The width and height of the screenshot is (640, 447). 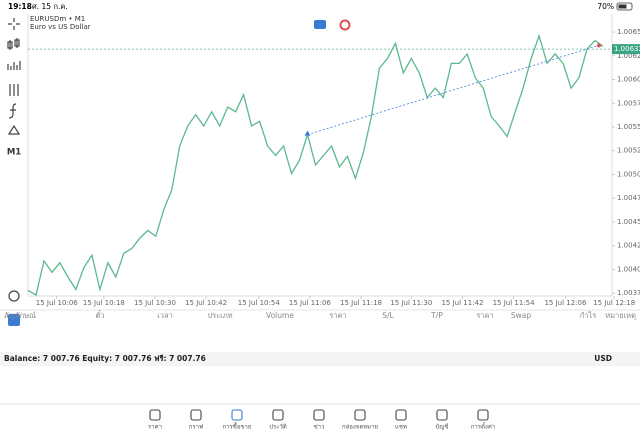 What do you see at coordinates (628, 103) in the screenshot?
I see `y-tick-label: 1.00575` at bounding box center [628, 103].